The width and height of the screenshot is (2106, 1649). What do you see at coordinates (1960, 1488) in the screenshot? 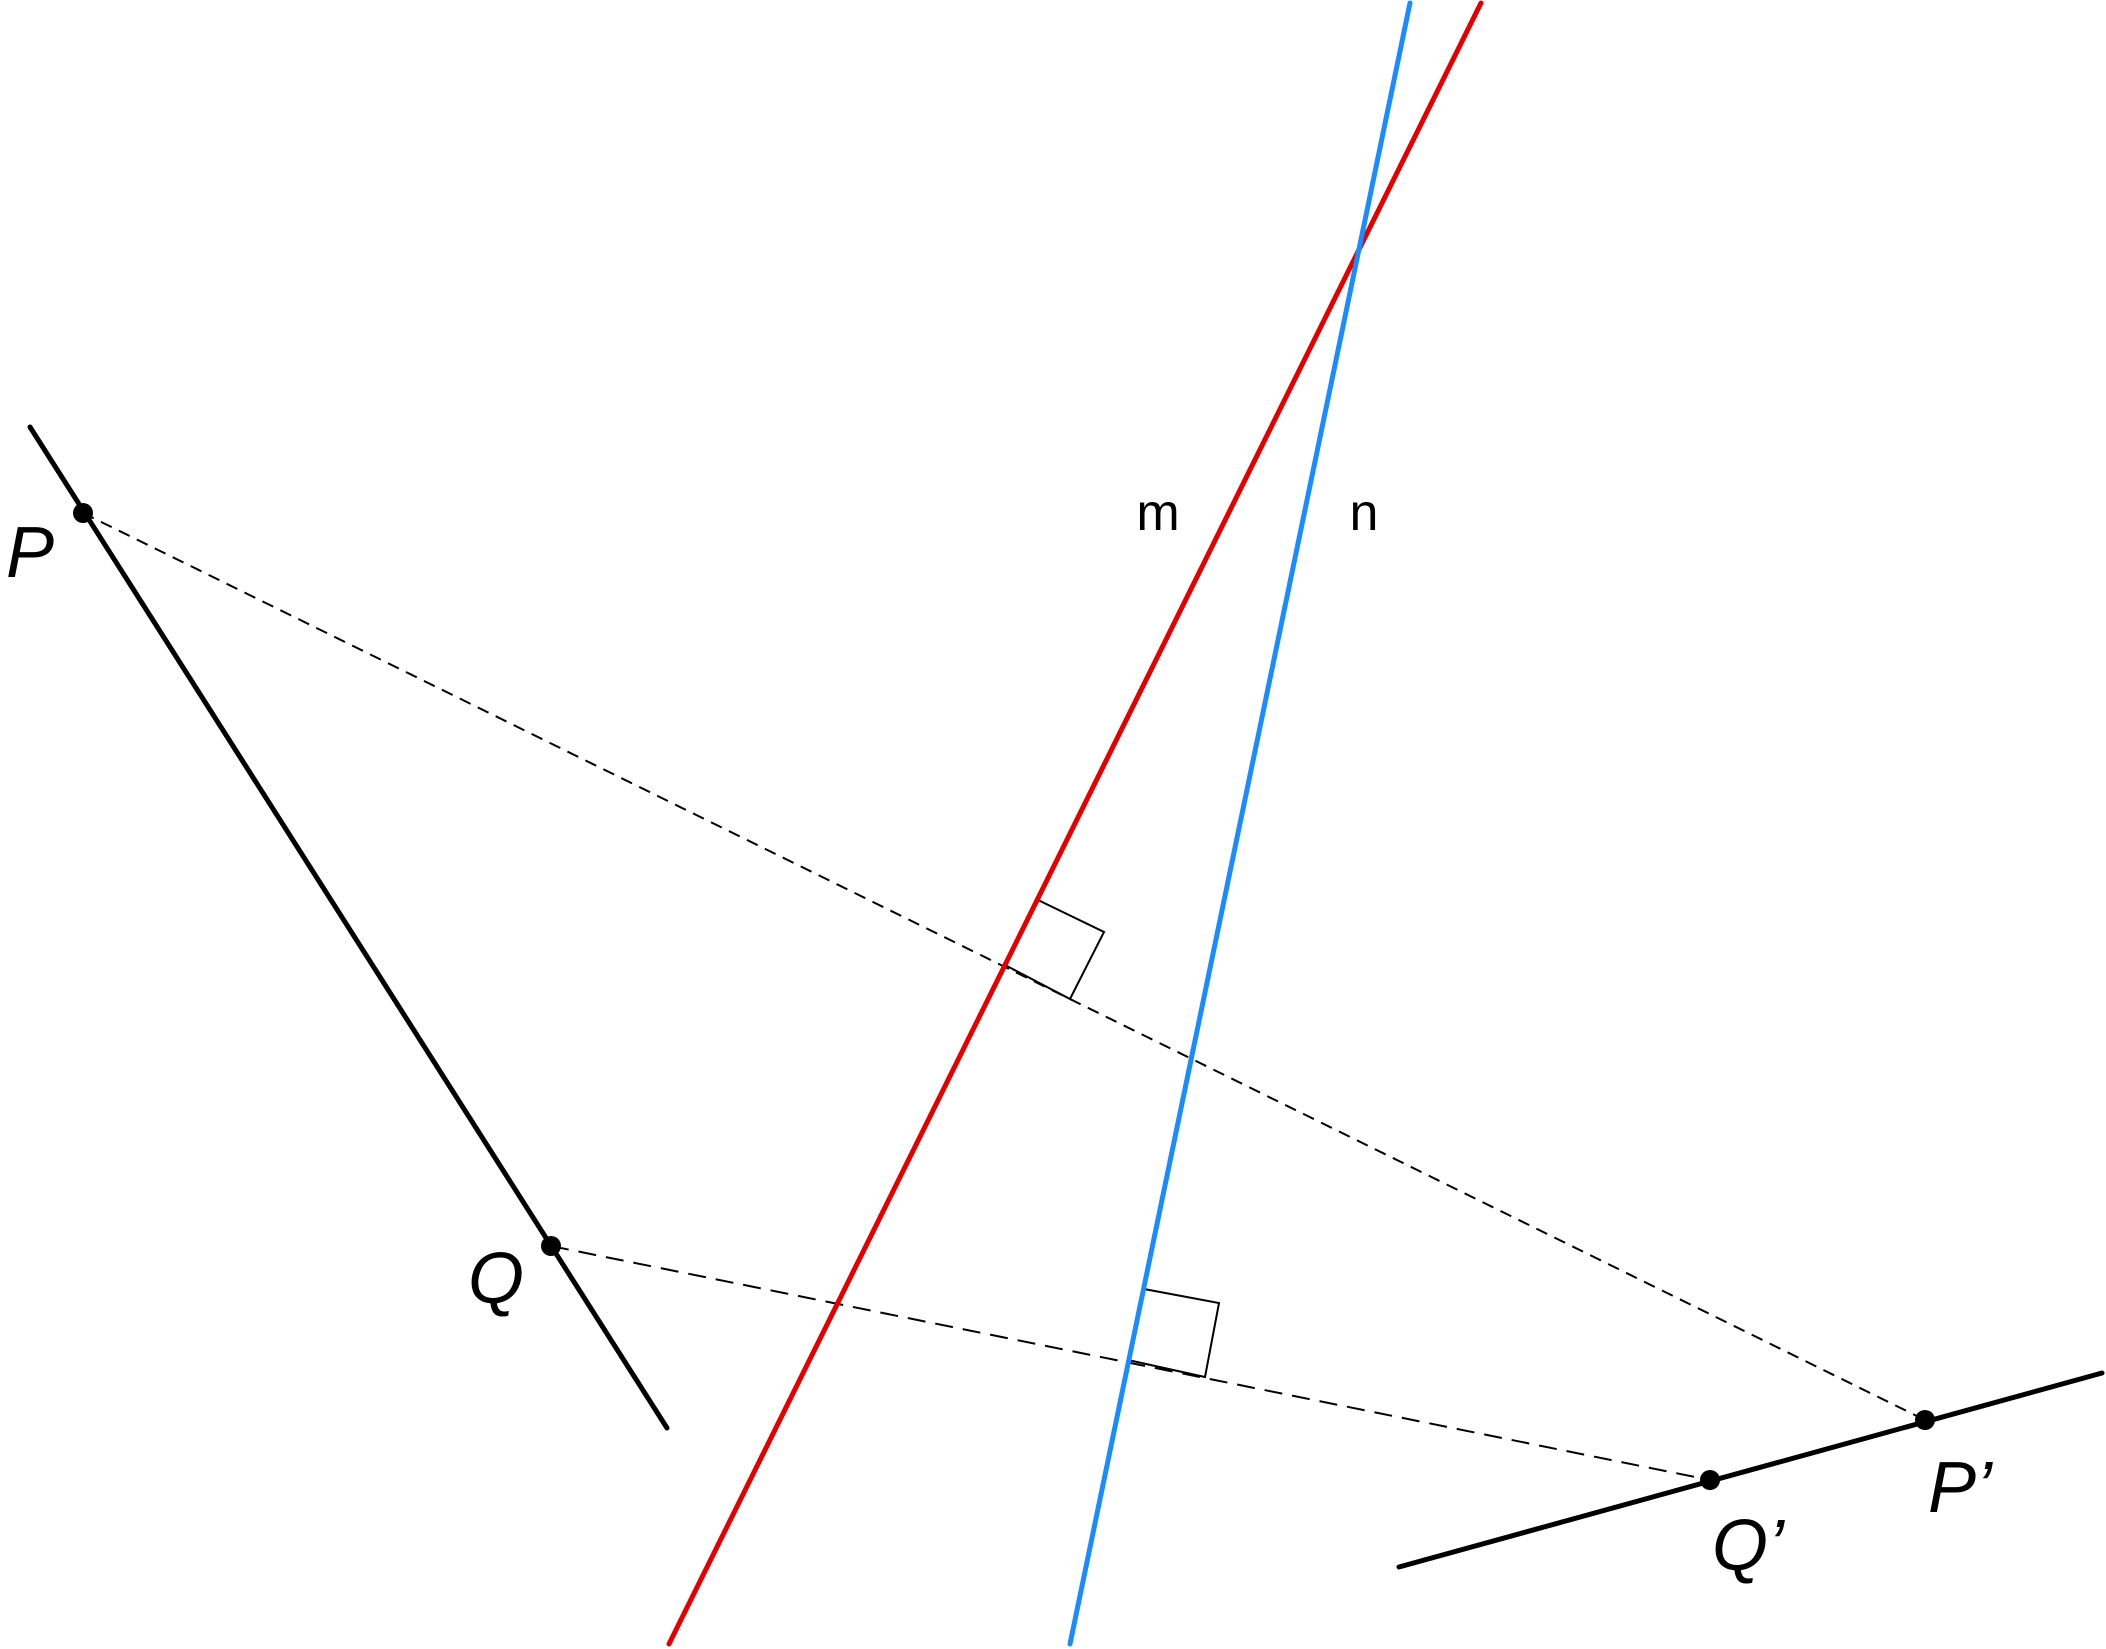
I see `point-label: P’` at bounding box center [1960, 1488].